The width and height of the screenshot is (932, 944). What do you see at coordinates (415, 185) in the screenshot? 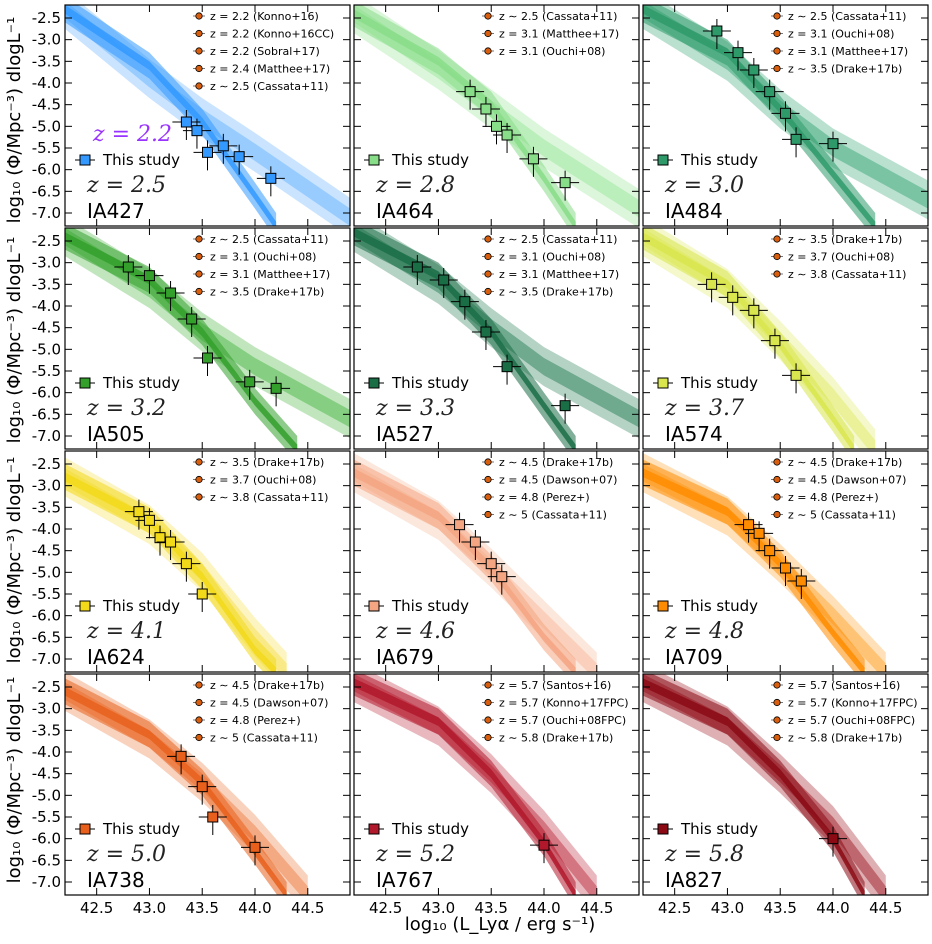
I see `redshift-label: z = 2.8` at bounding box center [415, 185].